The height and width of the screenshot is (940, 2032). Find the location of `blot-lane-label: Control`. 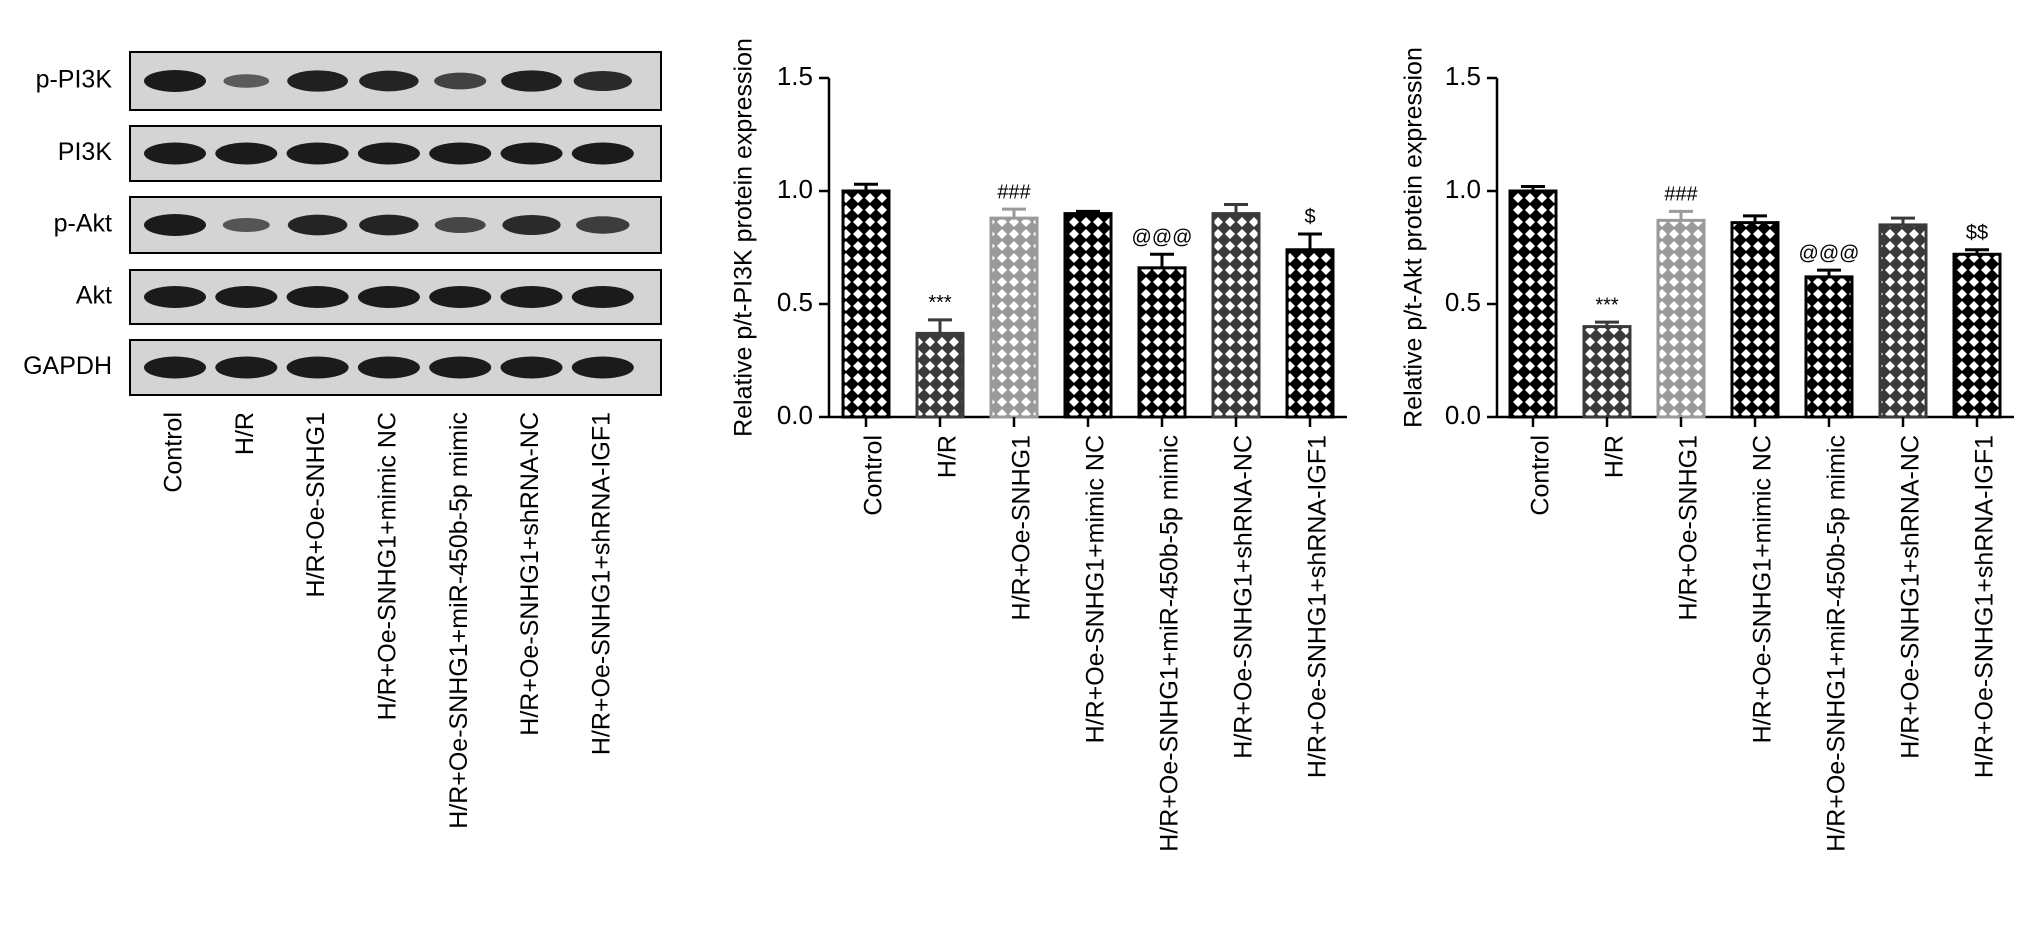

blot-lane-label: Control is located at coordinates (174, 452).